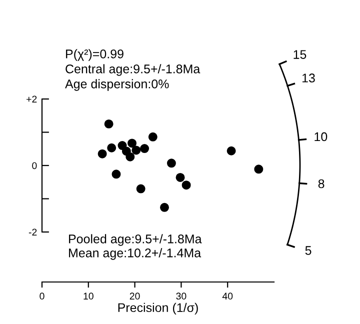 The height and width of the screenshot is (324, 360). Describe the element at coordinates (31, 99) in the screenshot. I see `y-tick-label: +2` at that location.